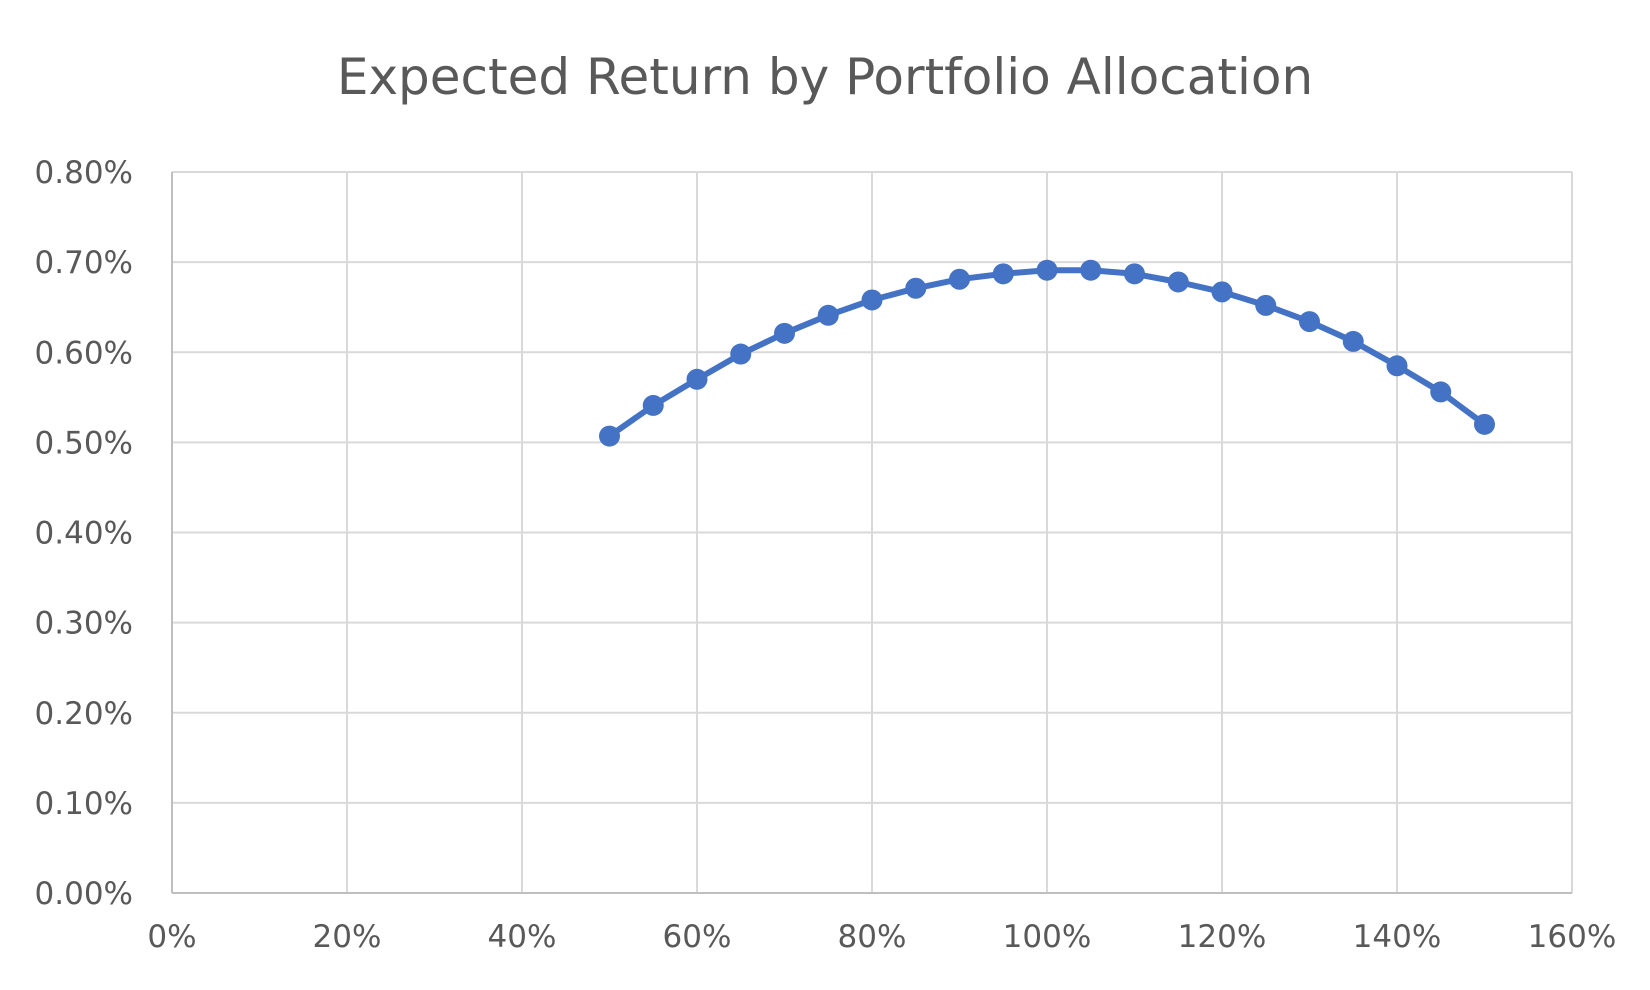 This screenshot has height=990, width=1650. What do you see at coordinates (825, 77) in the screenshot?
I see `chart-title: Expected Return by Portfolio Allocation` at bounding box center [825, 77].